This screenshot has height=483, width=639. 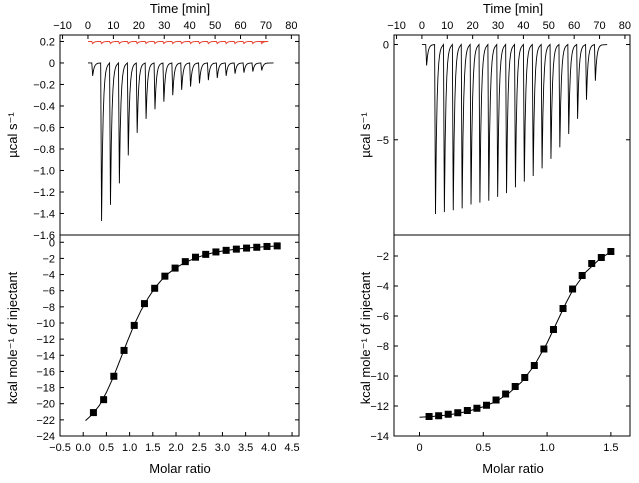 I want to click on xtick-label: 2.5, so click(x=199, y=448).